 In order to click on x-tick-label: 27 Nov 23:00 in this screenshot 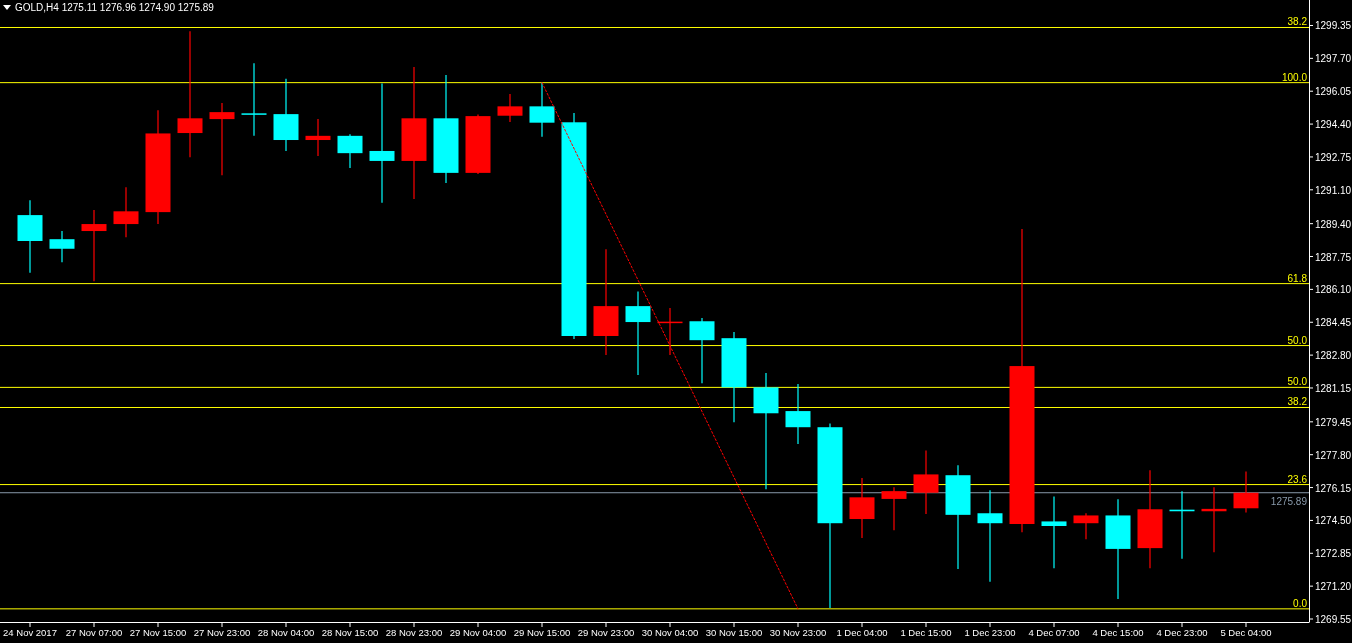, I will do `click(222, 632)`.